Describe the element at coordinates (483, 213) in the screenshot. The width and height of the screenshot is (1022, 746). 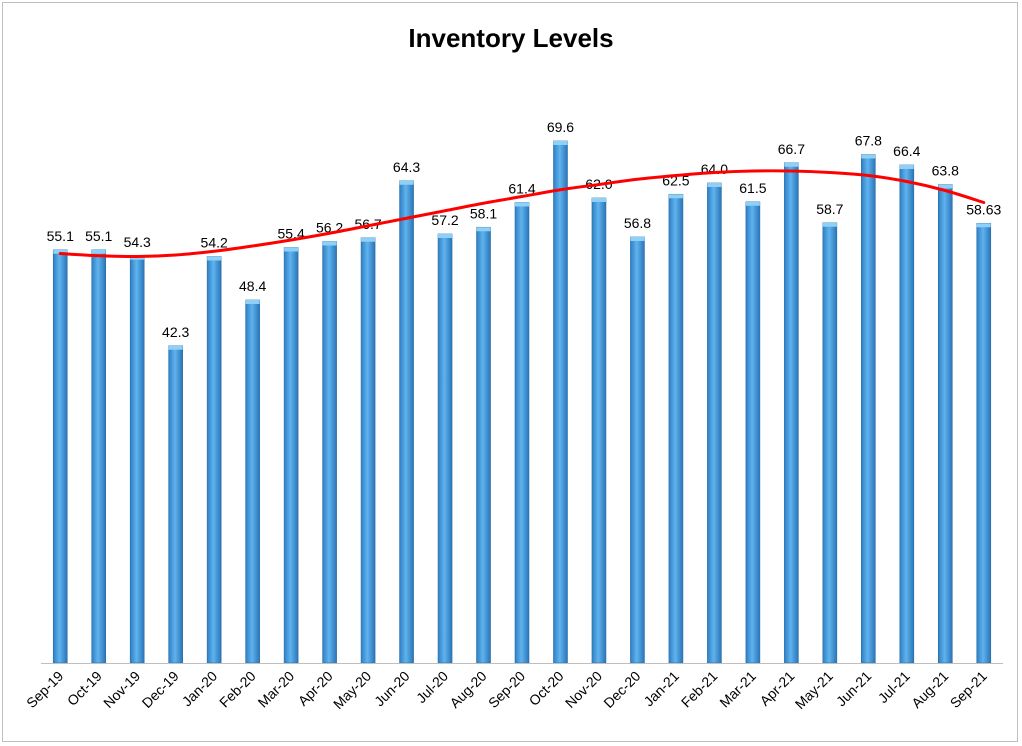
I see `data-label-Aug-20: 58.1` at that location.